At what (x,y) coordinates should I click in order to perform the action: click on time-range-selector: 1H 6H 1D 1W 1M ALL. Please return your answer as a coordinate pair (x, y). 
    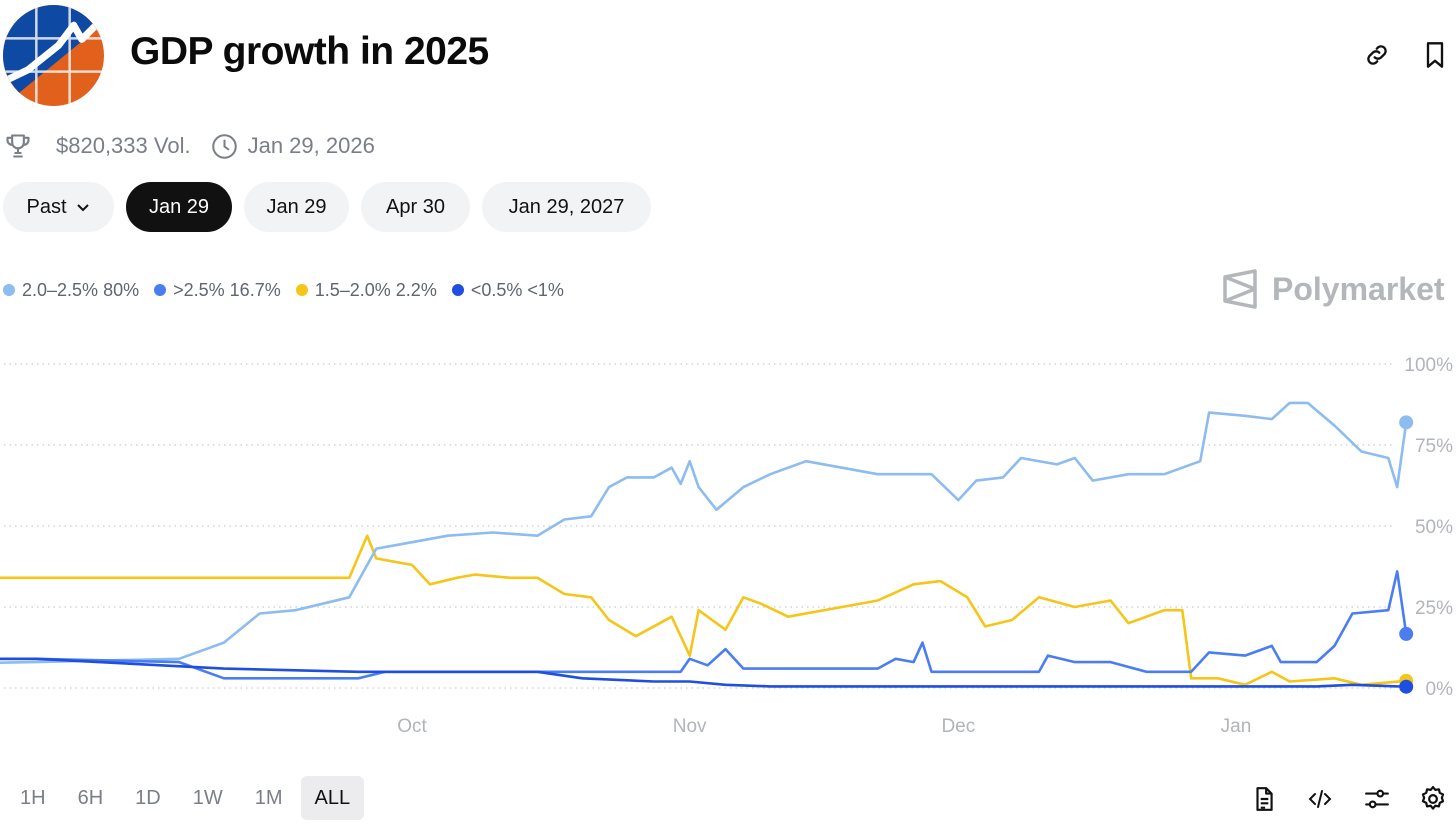
    Looking at the image, I should click on (187, 798).